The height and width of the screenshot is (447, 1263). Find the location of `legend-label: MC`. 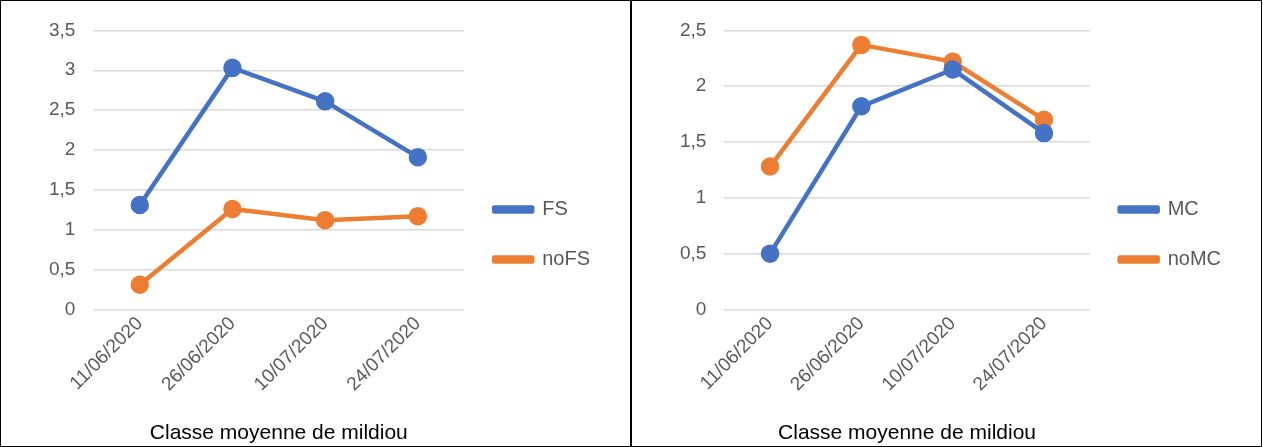

legend-label: MC is located at coordinates (1183, 208).